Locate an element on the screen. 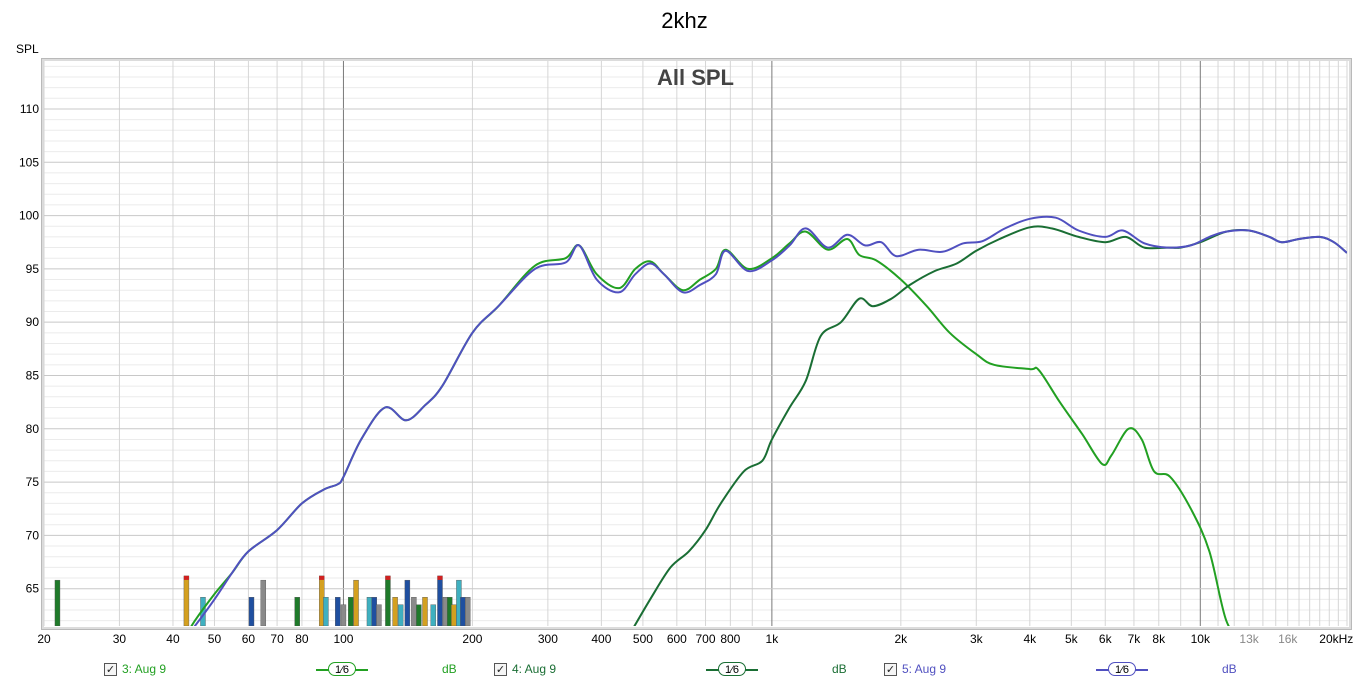  smoothing-3: 1⁄6 is located at coordinates (342, 669).